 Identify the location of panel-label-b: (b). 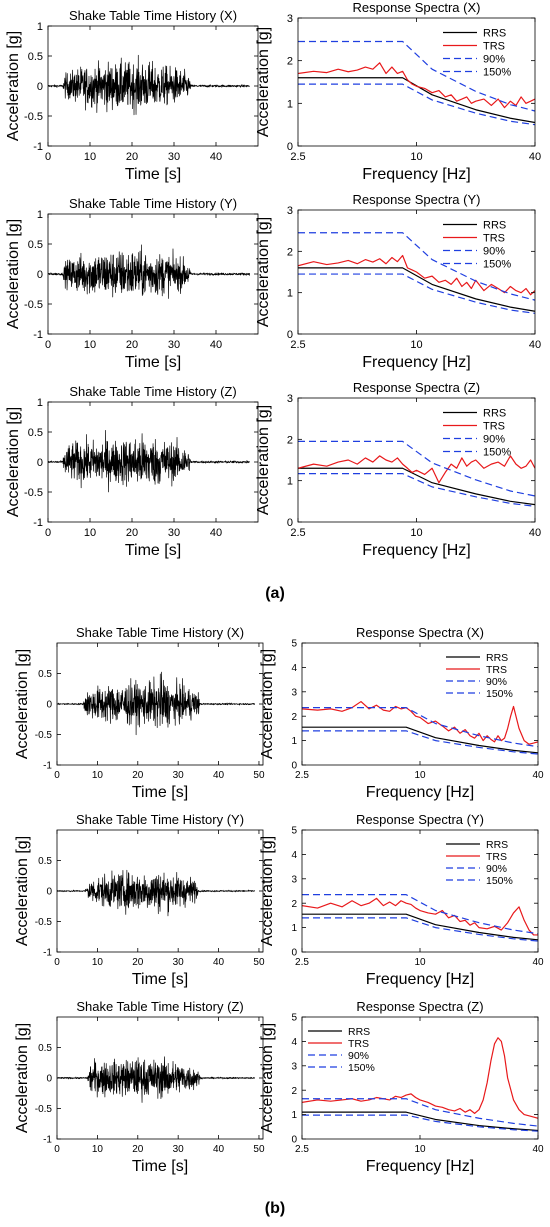
(275, 1208).